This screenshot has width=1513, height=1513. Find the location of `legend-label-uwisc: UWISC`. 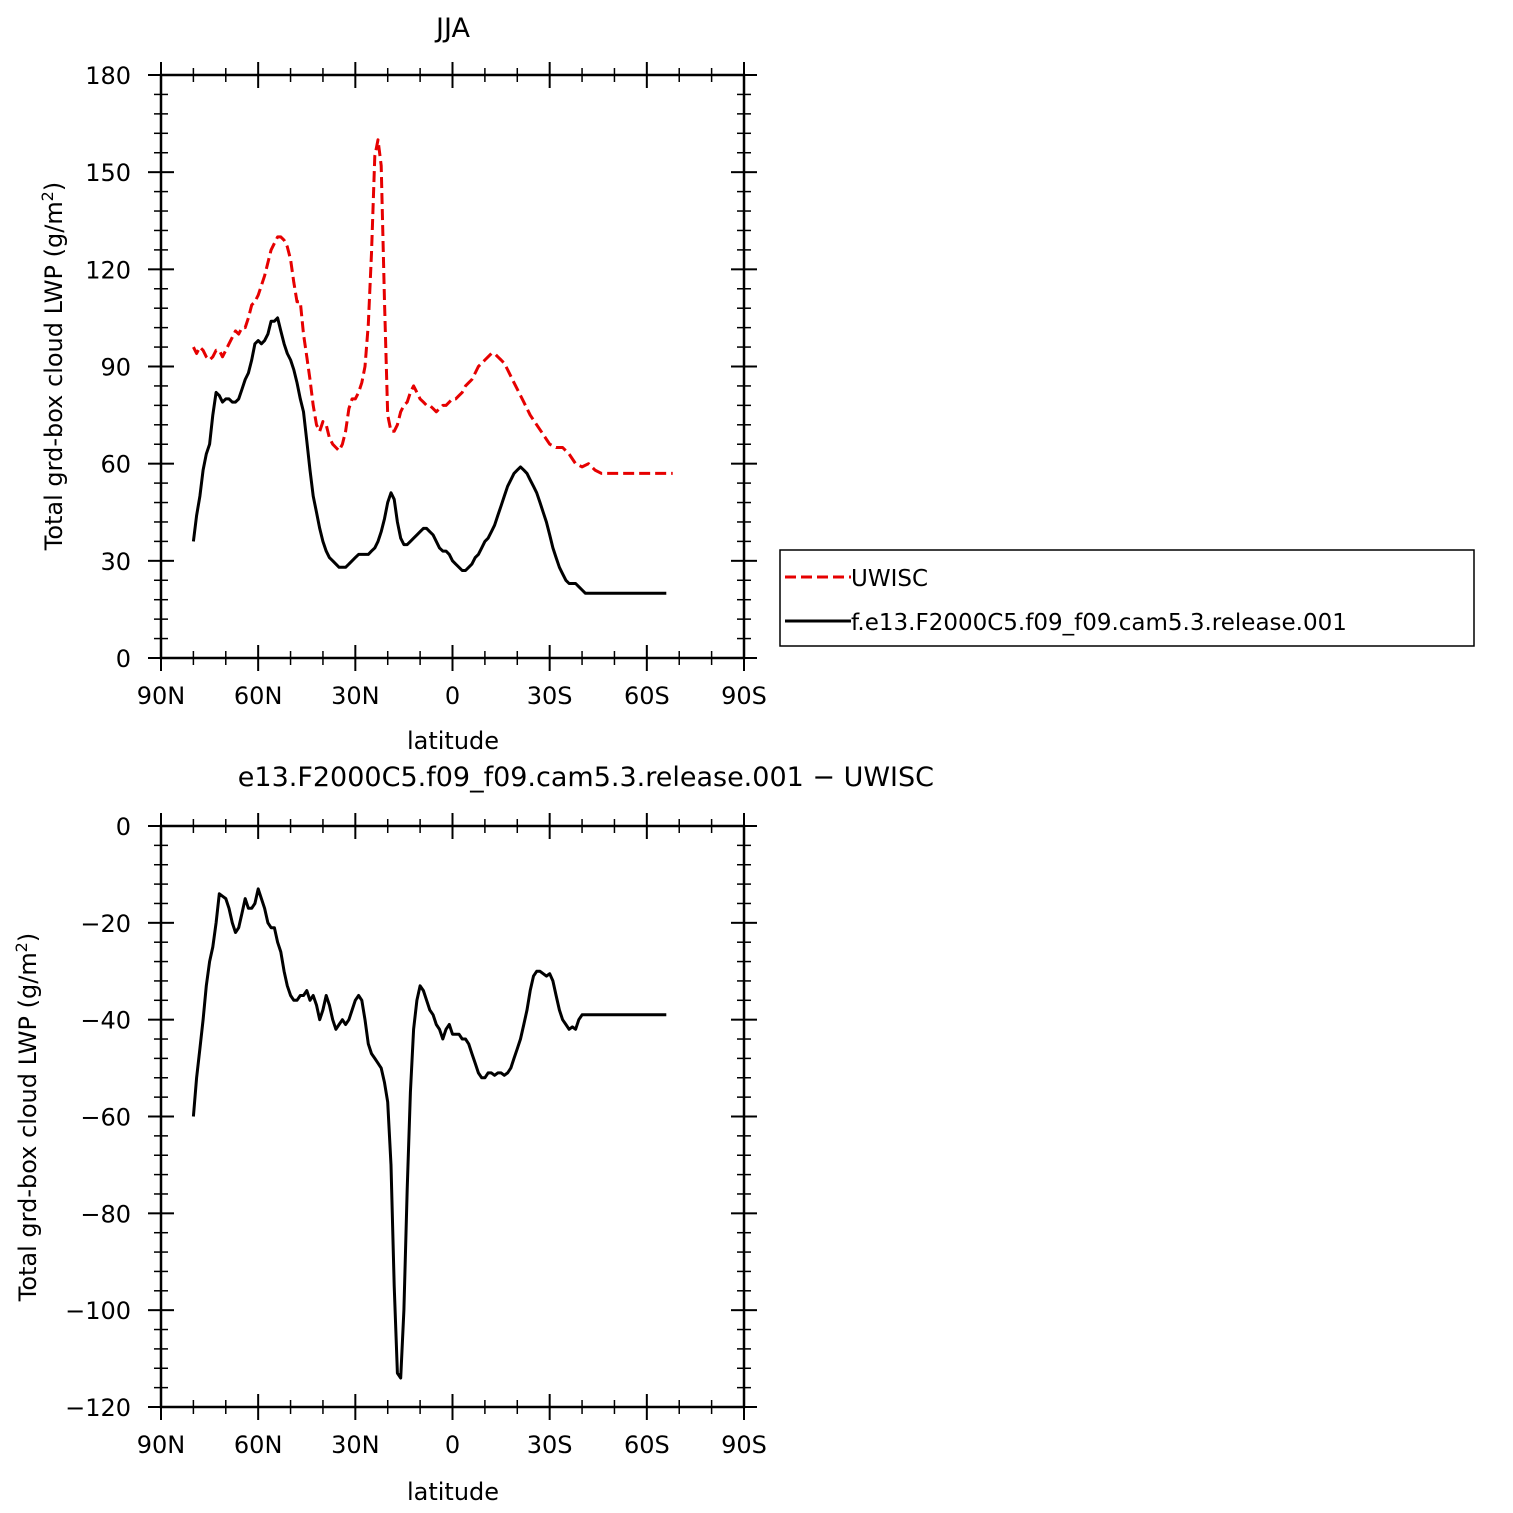

legend-label-uwisc: UWISC is located at coordinates (889, 579).